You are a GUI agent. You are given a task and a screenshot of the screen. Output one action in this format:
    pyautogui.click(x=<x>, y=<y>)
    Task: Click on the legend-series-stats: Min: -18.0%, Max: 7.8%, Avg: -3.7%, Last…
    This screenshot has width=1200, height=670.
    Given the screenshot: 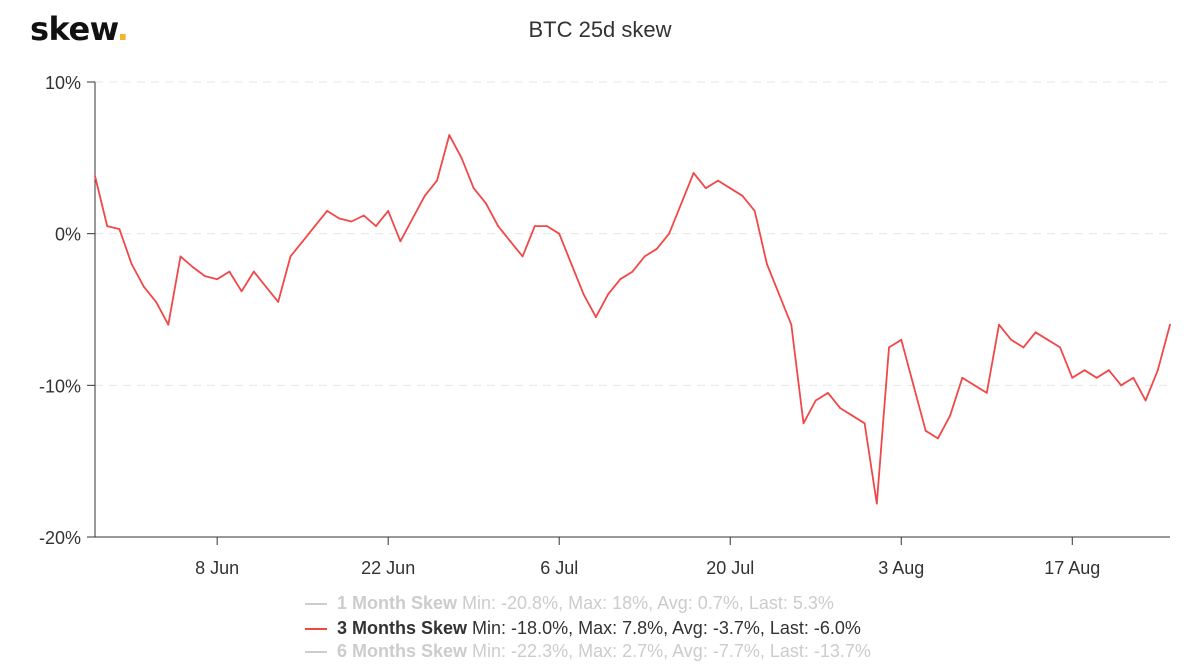 What is the action you would take?
    pyautogui.click(x=666, y=628)
    